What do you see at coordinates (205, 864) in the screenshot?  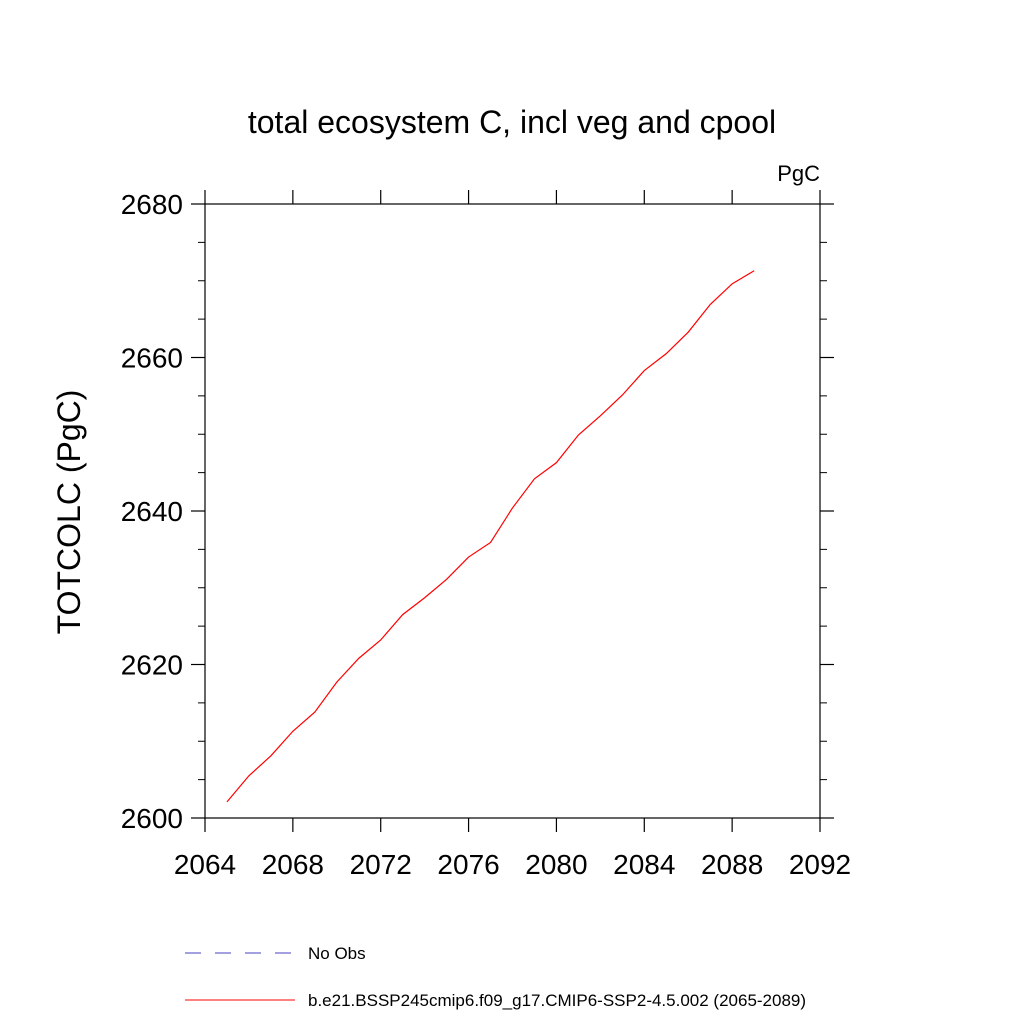 I see `x-tick-label: 2064` at bounding box center [205, 864].